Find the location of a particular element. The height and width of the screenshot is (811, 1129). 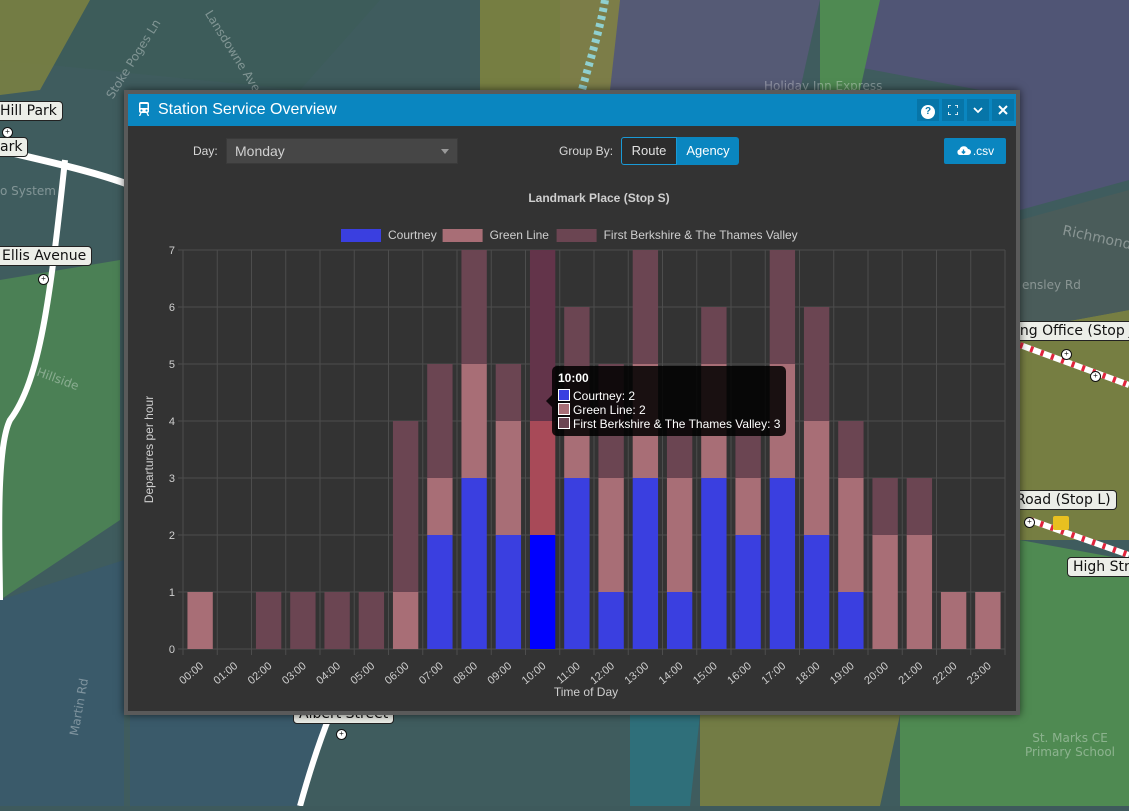

x-tick-label: 05:00 is located at coordinates (362, 673).